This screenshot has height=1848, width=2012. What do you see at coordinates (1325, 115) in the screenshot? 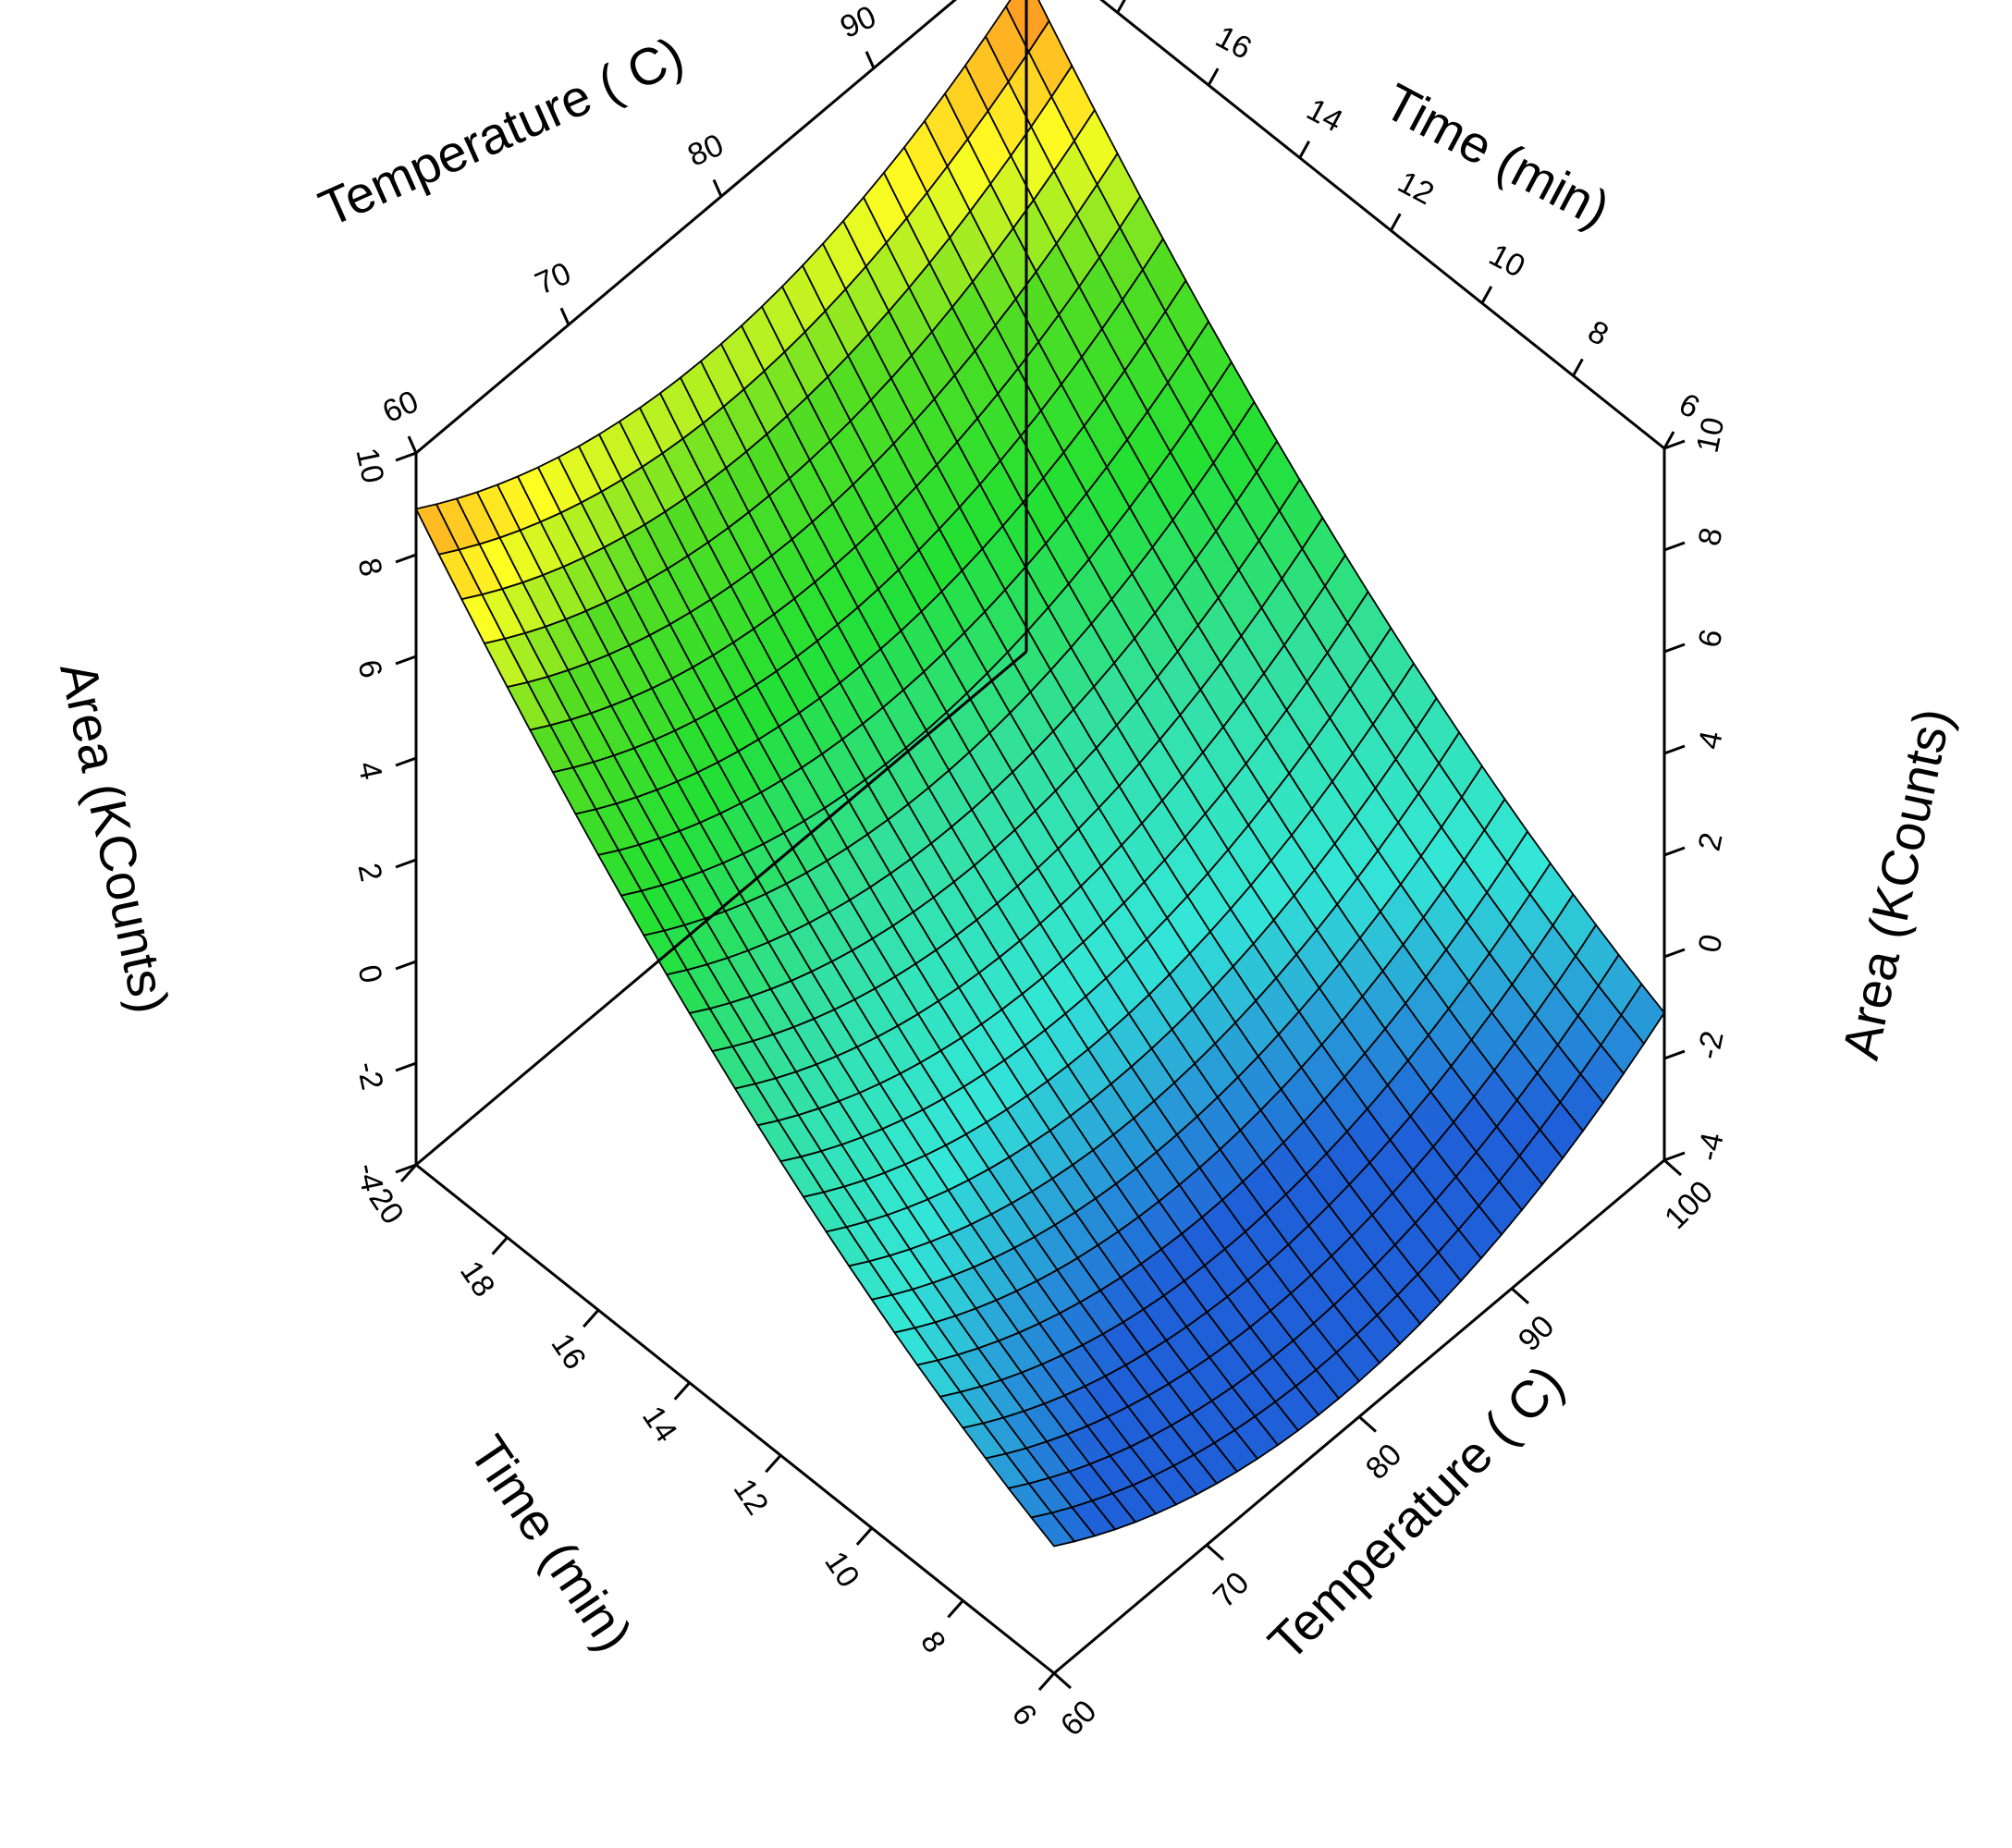
I see `time-tick-label-top: 14` at bounding box center [1325, 115].